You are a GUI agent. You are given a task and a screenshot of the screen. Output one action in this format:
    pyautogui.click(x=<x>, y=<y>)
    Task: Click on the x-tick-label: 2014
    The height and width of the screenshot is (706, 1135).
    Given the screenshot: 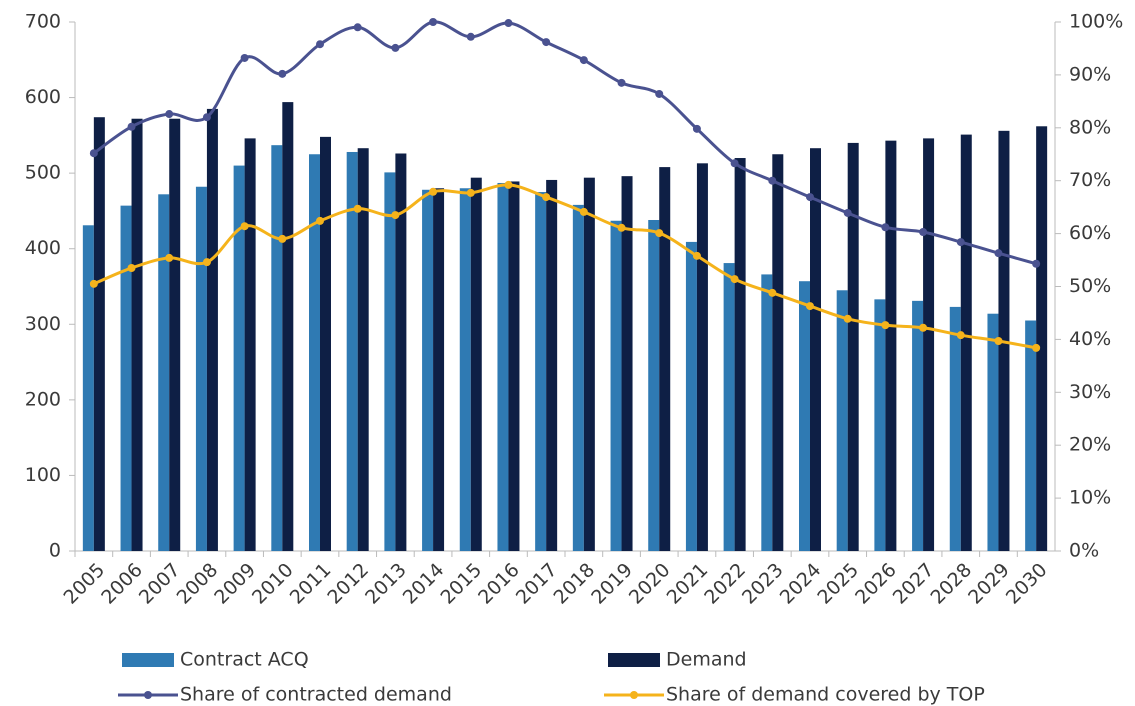 What is the action you would take?
    pyautogui.click(x=424, y=584)
    